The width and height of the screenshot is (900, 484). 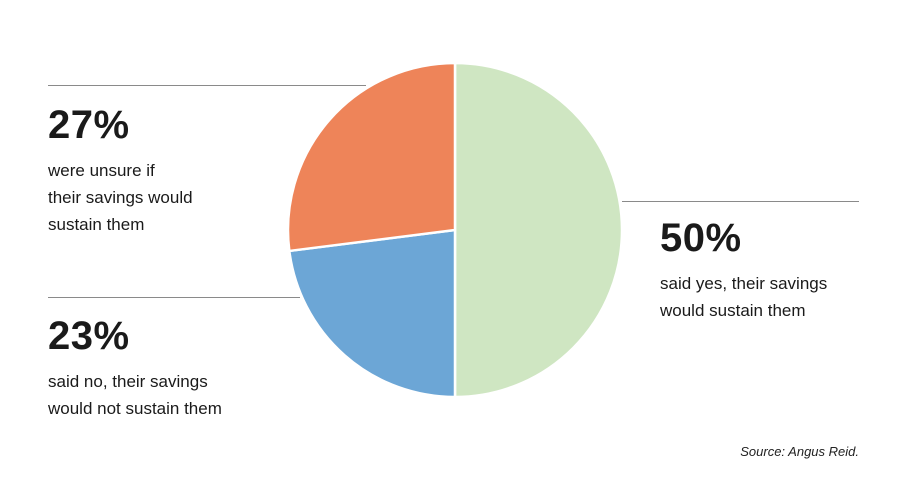 I want to click on percent-label-no: 23%, so click(x=89, y=336).